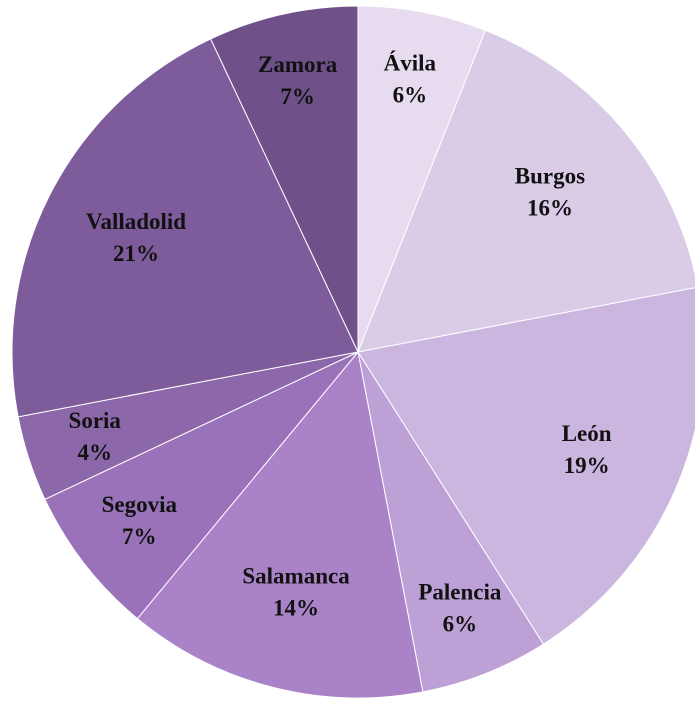 The height and width of the screenshot is (702, 695). What do you see at coordinates (95, 420) in the screenshot?
I see `slice-name: Soria` at bounding box center [95, 420].